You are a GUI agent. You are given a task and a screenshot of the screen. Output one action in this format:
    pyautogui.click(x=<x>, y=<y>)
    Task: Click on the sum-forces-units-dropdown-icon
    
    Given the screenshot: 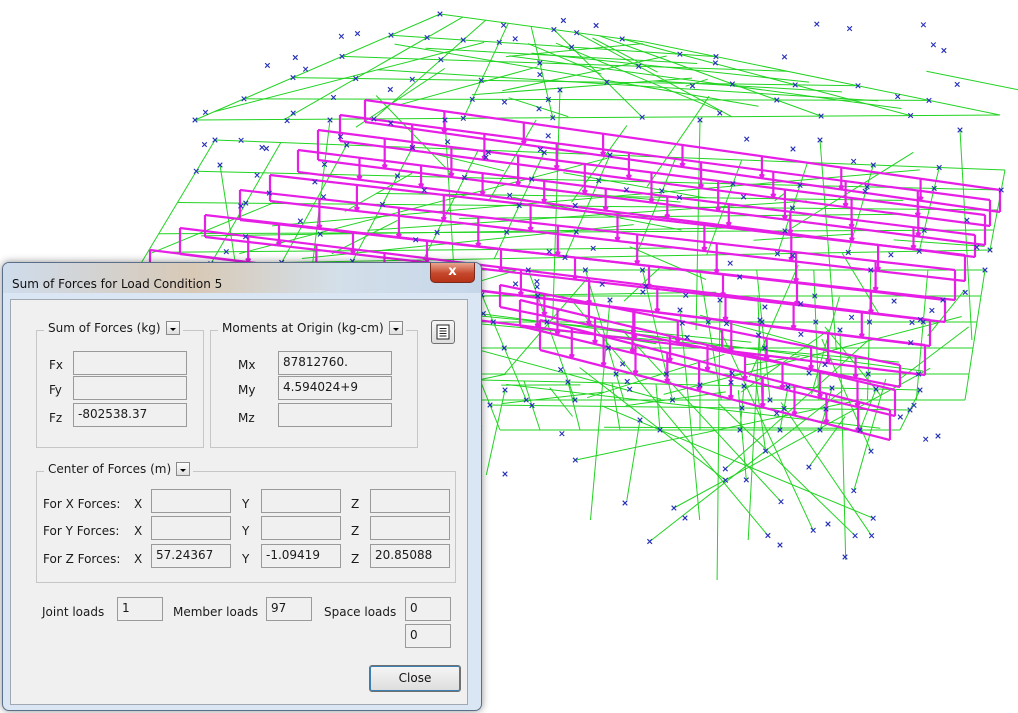 What is the action you would take?
    pyautogui.click(x=172, y=328)
    